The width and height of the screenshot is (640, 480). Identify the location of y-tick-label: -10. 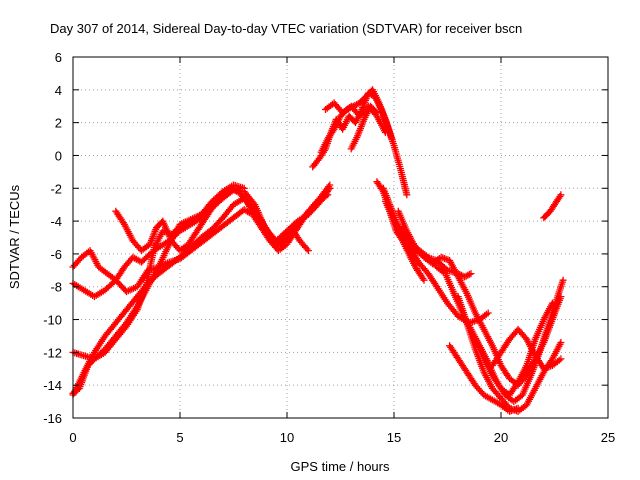
(52, 320).